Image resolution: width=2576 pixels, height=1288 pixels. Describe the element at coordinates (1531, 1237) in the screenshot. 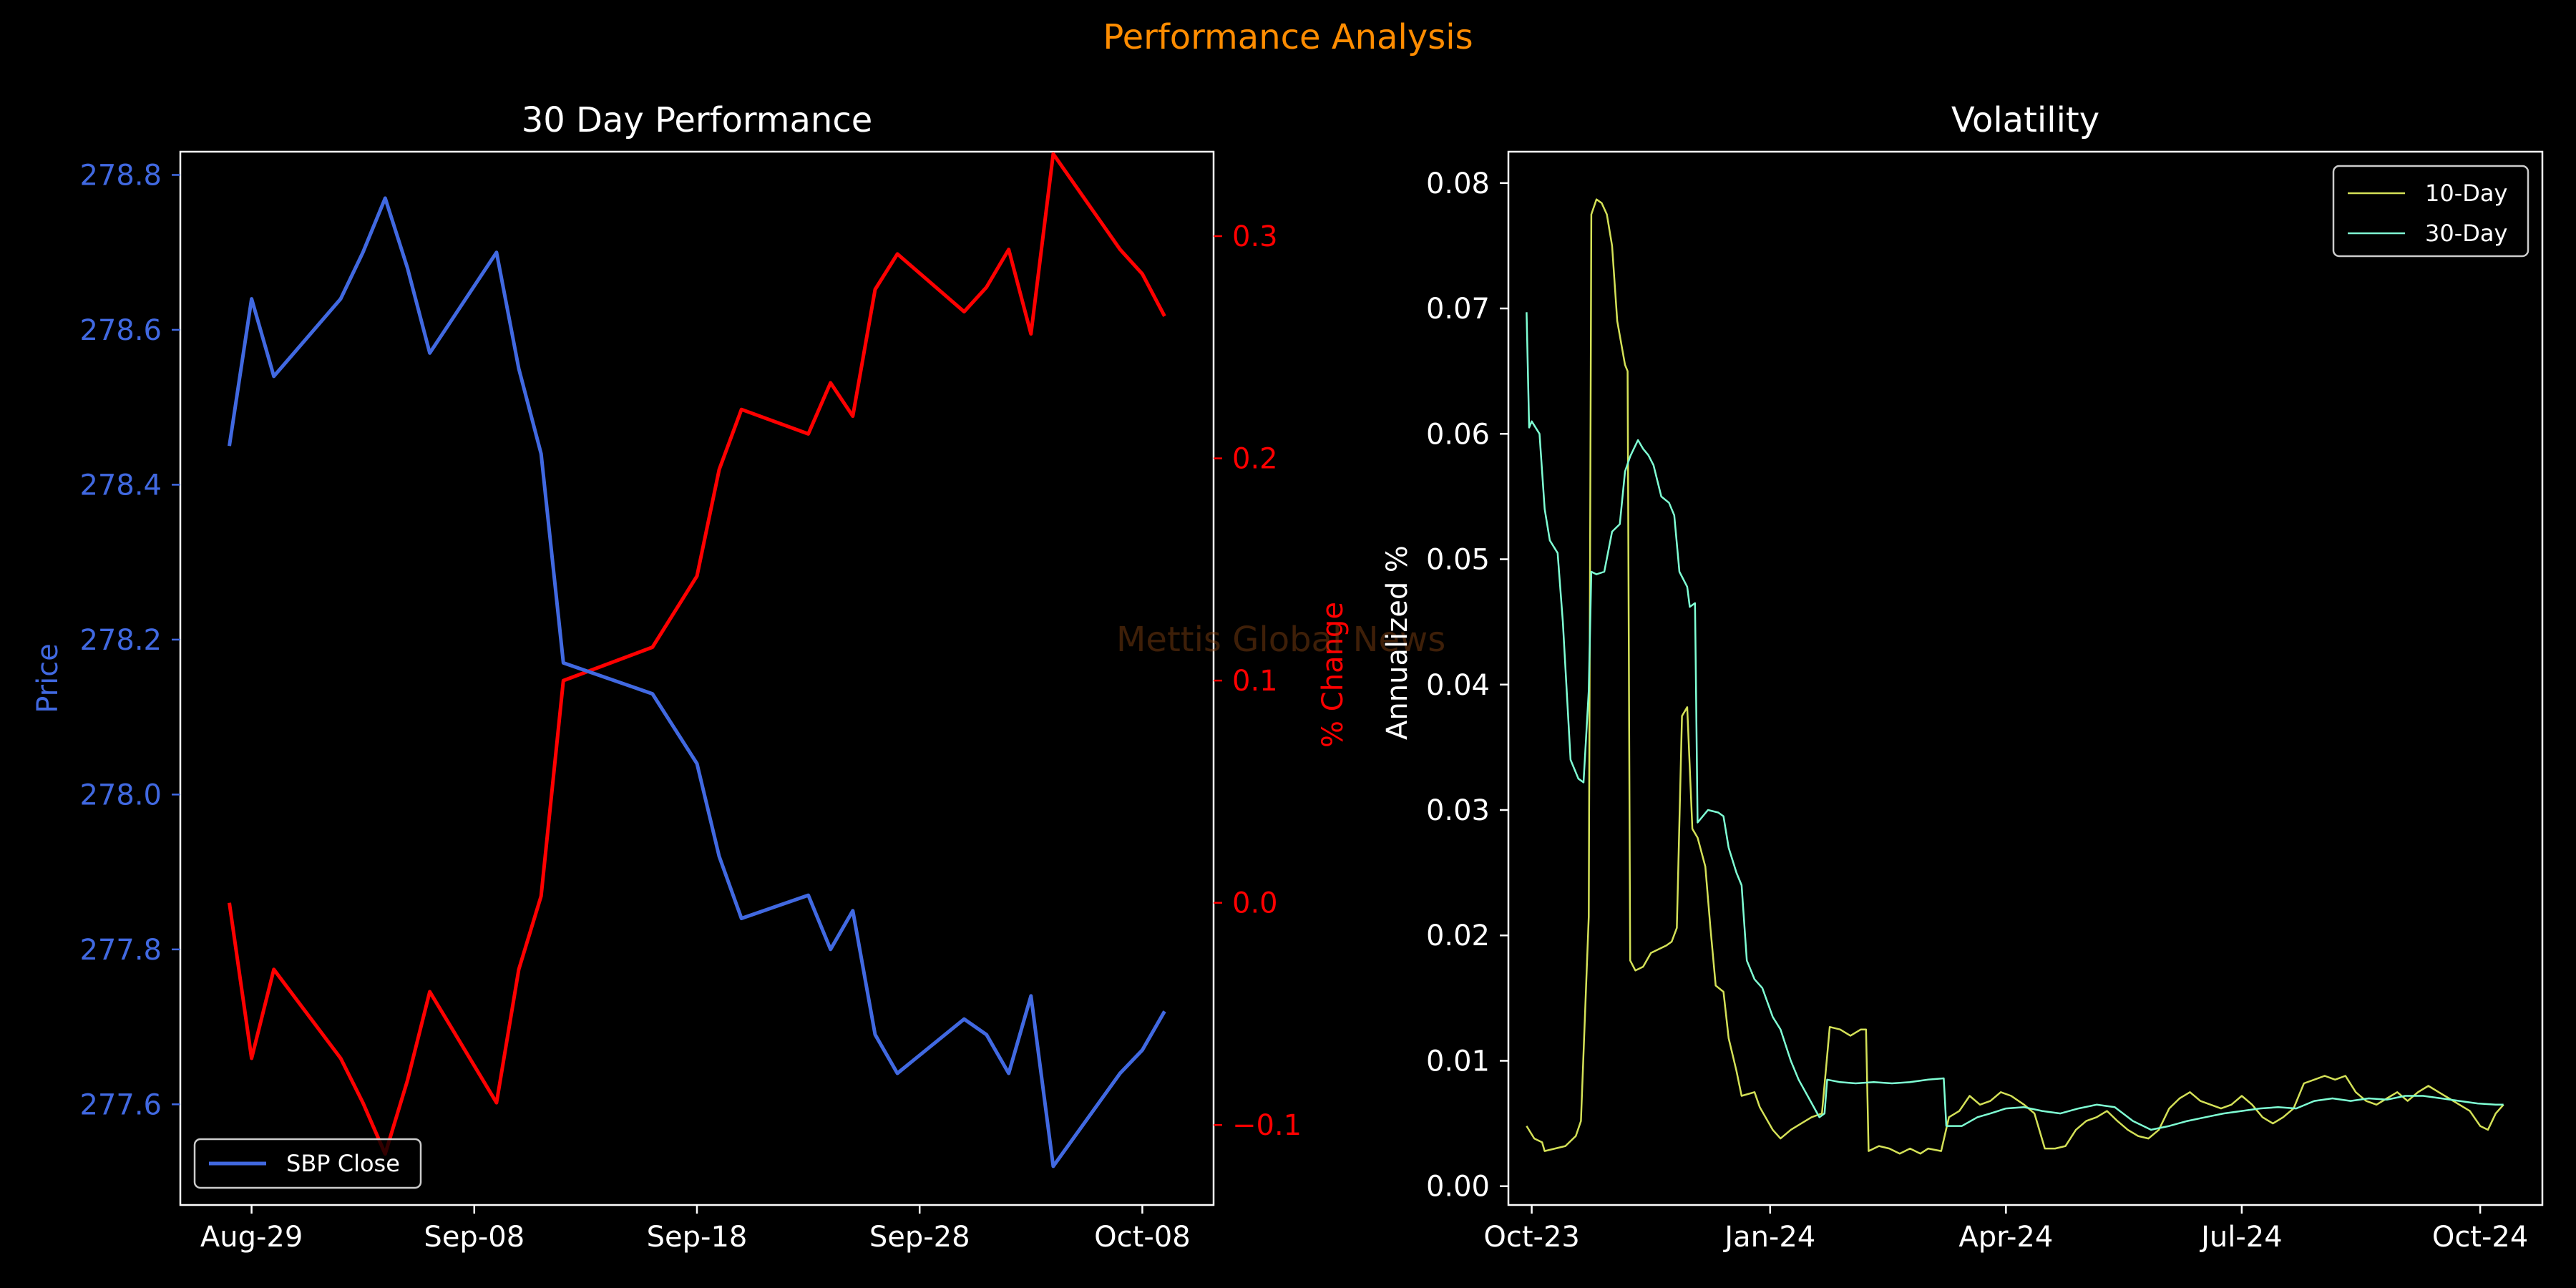

I see `vol-x-tick-label: Oct-23` at that location.